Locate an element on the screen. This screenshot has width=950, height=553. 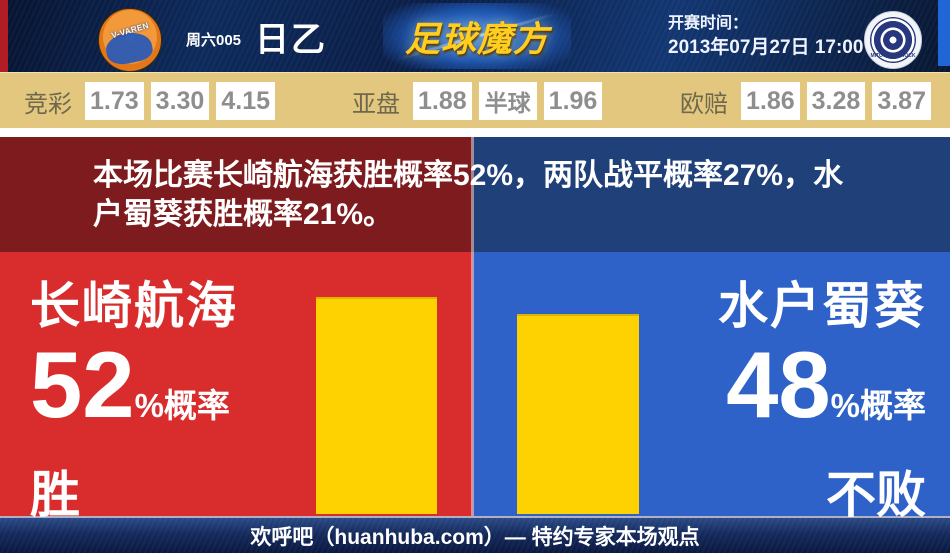
panel-divider-line is located at coordinates (472, 326).